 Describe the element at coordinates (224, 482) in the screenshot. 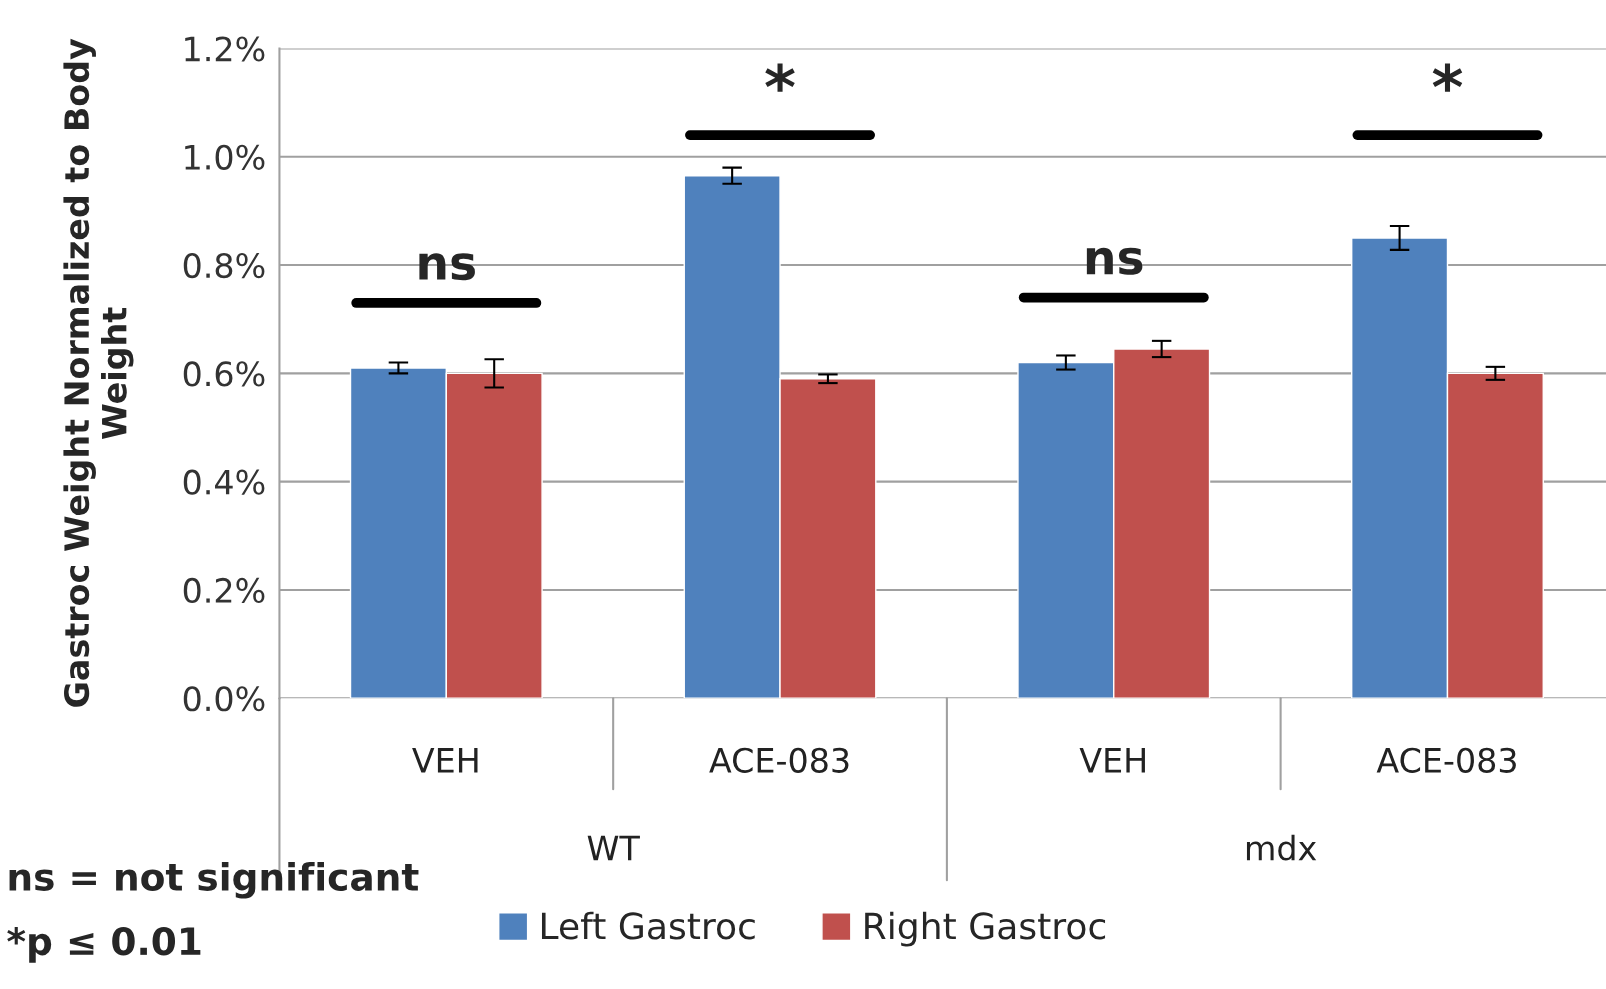

I see `y-tick-label: 0.4%` at that location.